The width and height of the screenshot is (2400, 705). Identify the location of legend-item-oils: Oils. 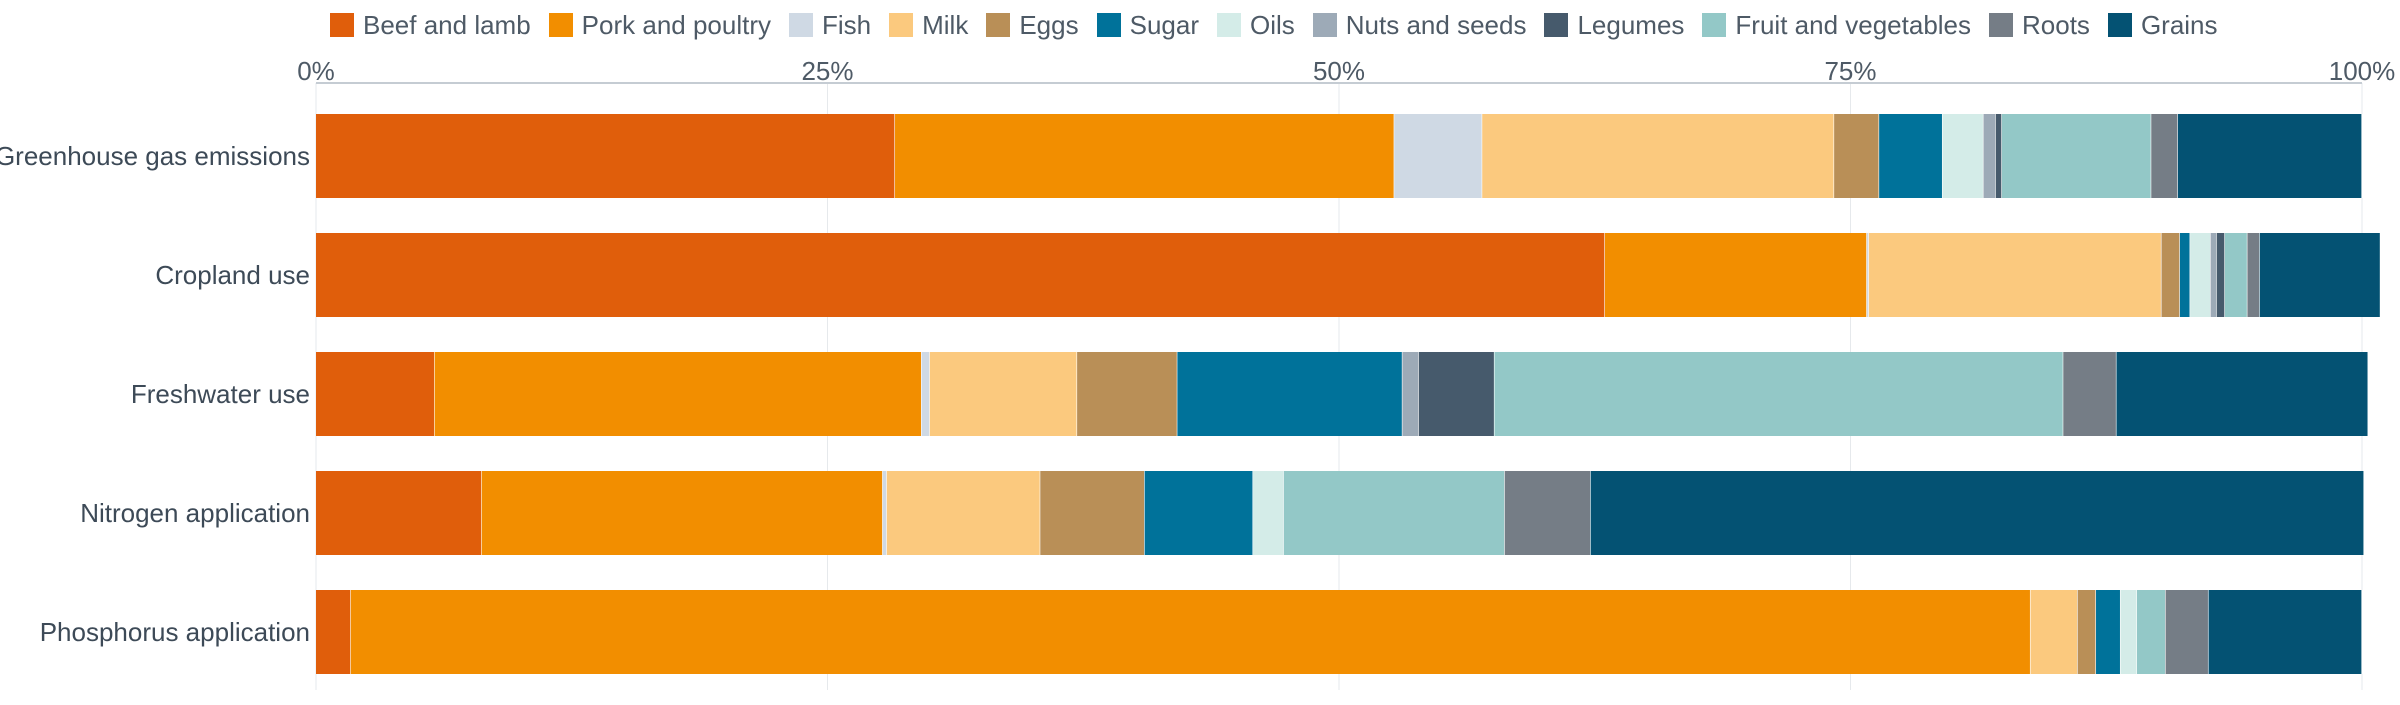
(1256, 25).